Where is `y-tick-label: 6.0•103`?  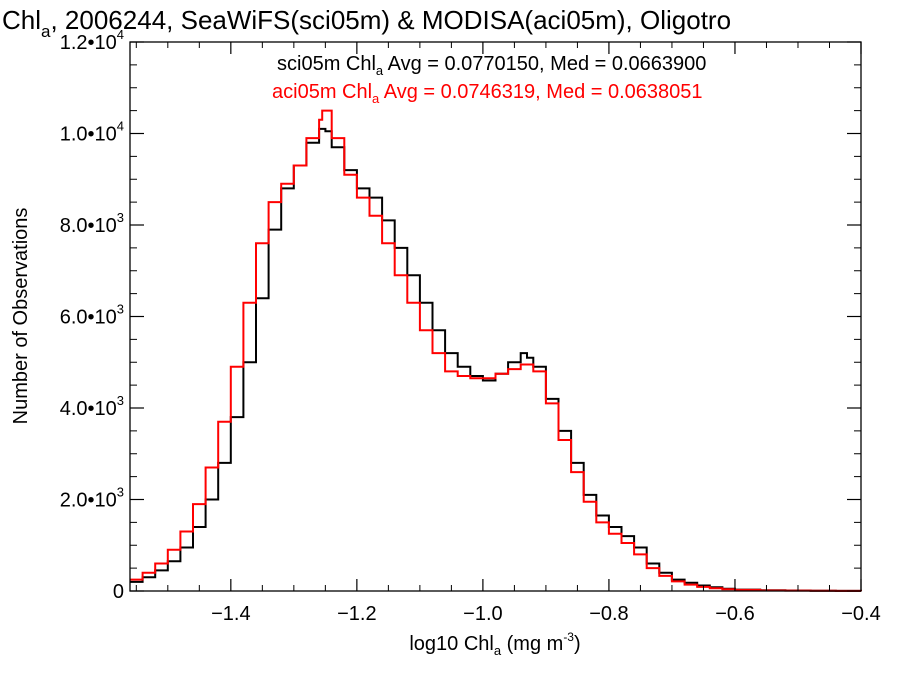
y-tick-label: 6.0•103 is located at coordinates (92, 315).